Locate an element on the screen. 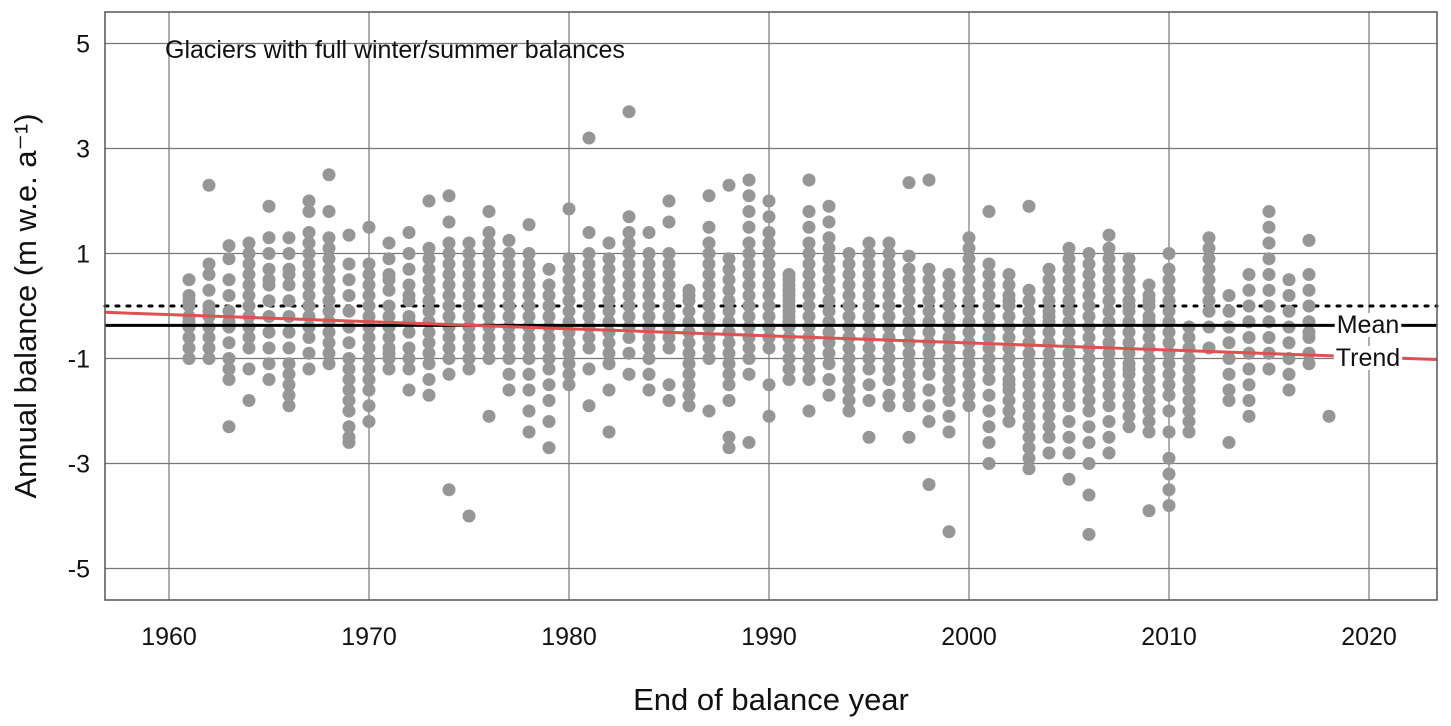 The height and width of the screenshot is (726, 1451). x-tick-label: 2020 is located at coordinates (1369, 637).